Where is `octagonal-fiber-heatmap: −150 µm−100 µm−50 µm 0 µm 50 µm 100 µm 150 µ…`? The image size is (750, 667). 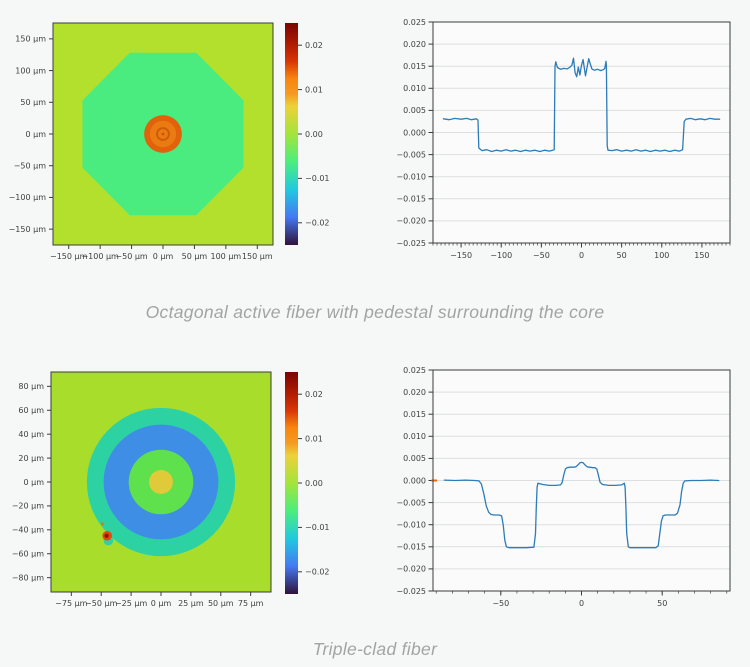
octagonal-fiber-heatmap: −150 µm−100 µm−50 µm 0 µm 50 µm 100 µm 150 µ… is located at coordinates (141, 141).